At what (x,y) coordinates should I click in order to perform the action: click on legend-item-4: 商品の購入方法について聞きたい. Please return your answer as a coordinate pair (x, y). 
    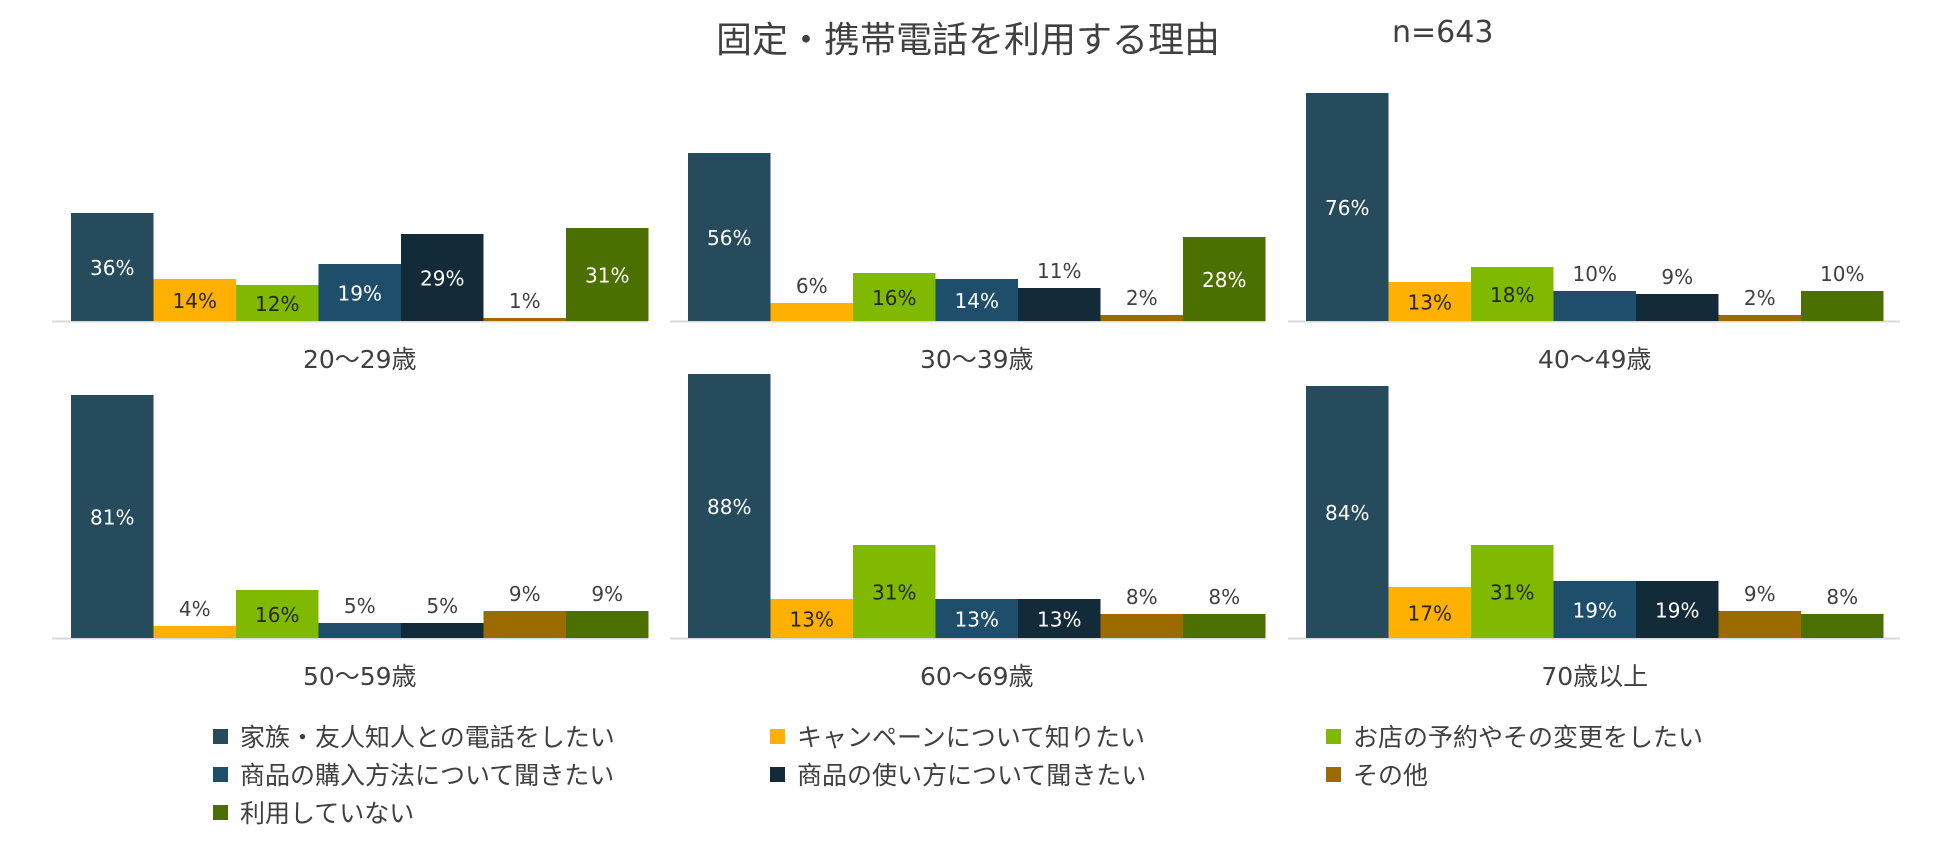
    Looking at the image, I should click on (413, 774).